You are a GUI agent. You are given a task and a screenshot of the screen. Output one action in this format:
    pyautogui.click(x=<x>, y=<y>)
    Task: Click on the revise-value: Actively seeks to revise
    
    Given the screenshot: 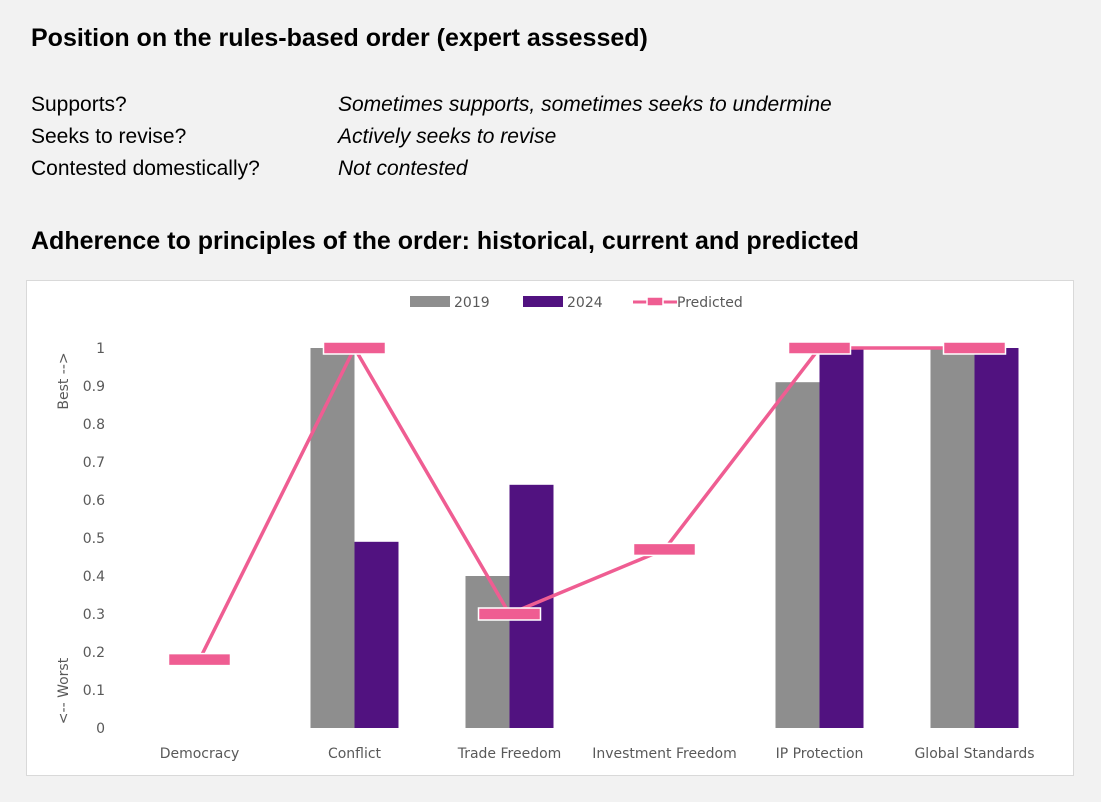 What is the action you would take?
    pyautogui.click(x=447, y=136)
    